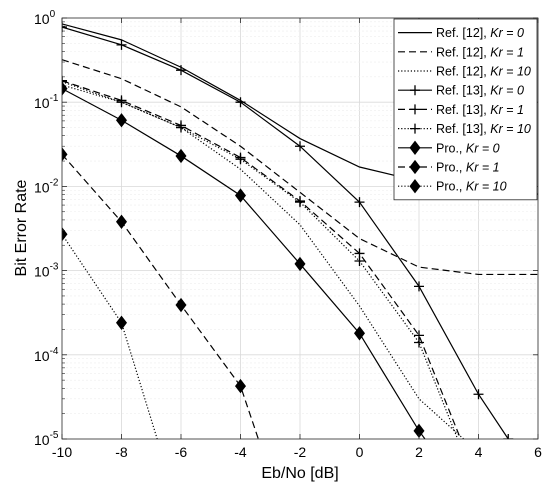 The width and height of the screenshot is (550, 489). What do you see at coordinates (240, 452) in the screenshot?
I see `x-tick-label: -4` at bounding box center [240, 452].